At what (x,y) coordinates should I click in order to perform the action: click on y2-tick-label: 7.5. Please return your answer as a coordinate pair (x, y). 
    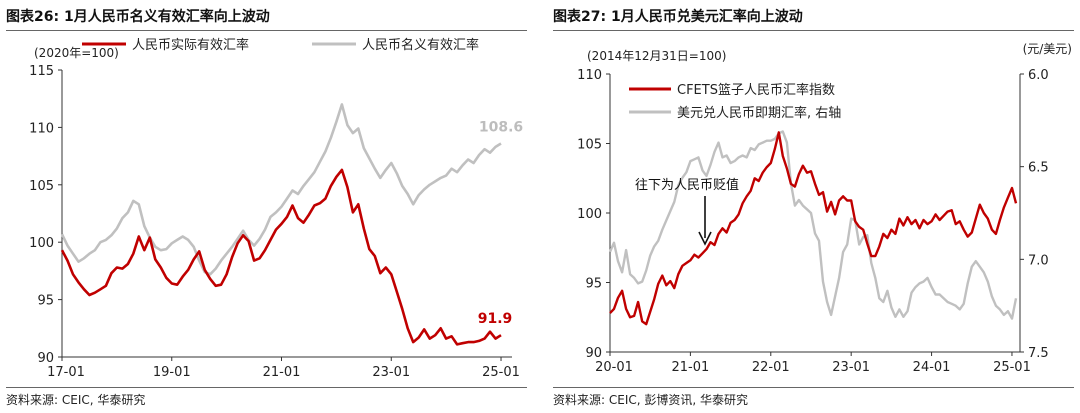
    Looking at the image, I should click on (1038, 353).